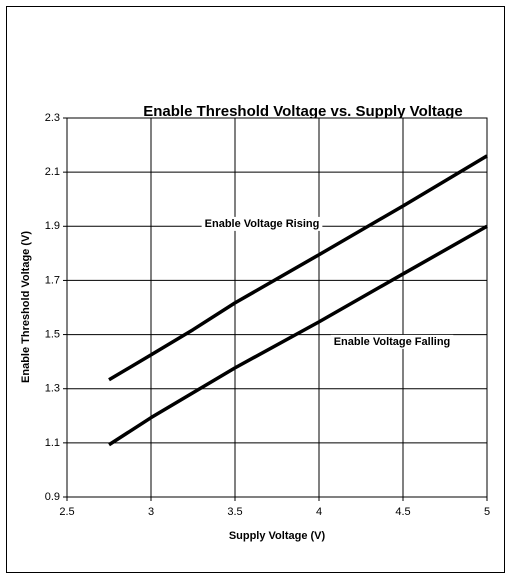 The height and width of the screenshot is (579, 511). What do you see at coordinates (52, 443) in the screenshot?
I see `y-tick-label: 1.1` at bounding box center [52, 443].